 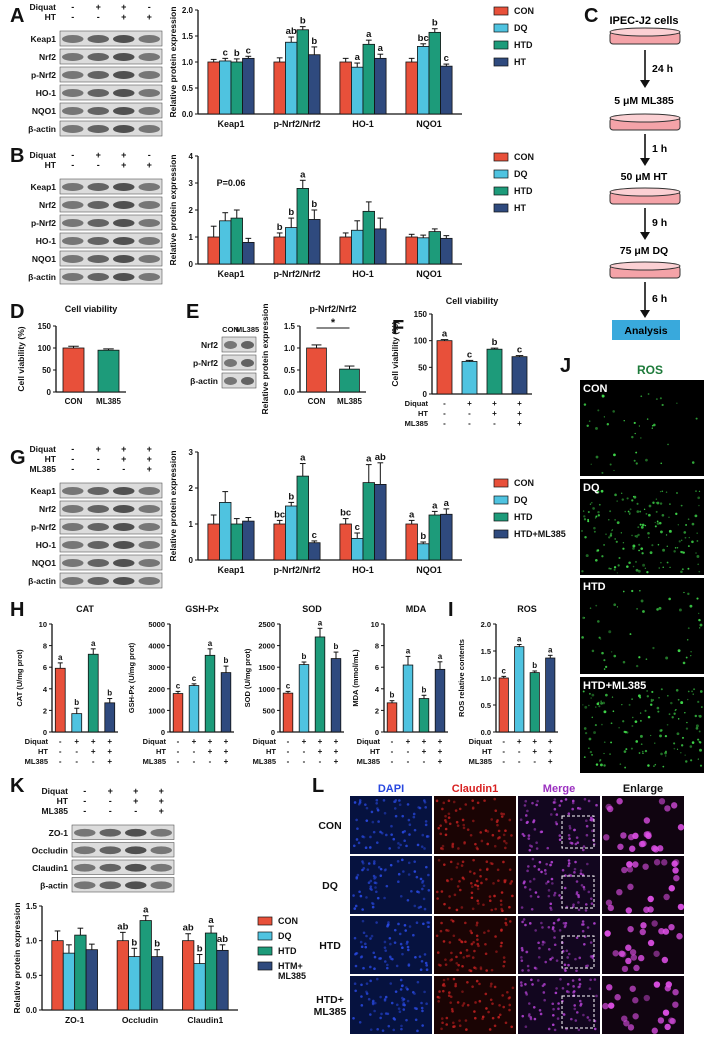 I want to click on blot-band-label: Keap1, so click(x=43, y=187).